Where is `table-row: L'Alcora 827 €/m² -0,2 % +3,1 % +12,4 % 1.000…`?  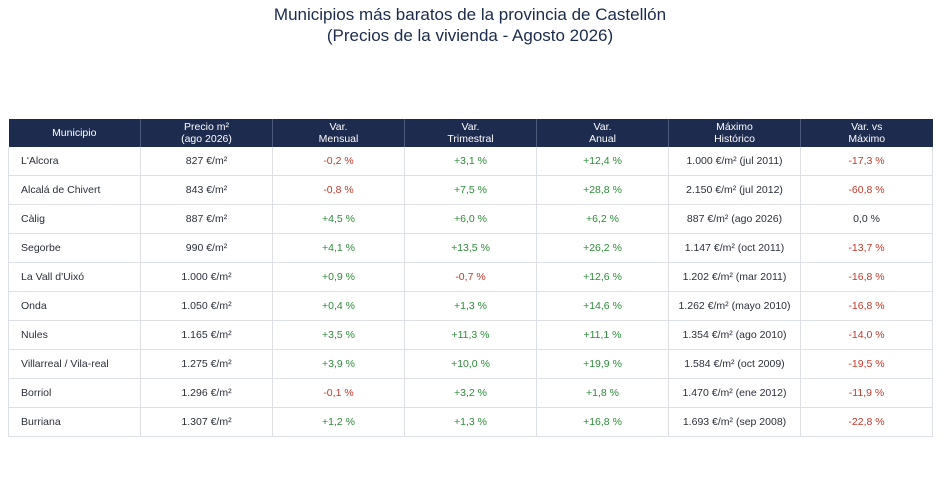 table-row: L'Alcora 827 €/m² -0,2 % +3,1 % +12,4 % 1.000… is located at coordinates (470, 161).